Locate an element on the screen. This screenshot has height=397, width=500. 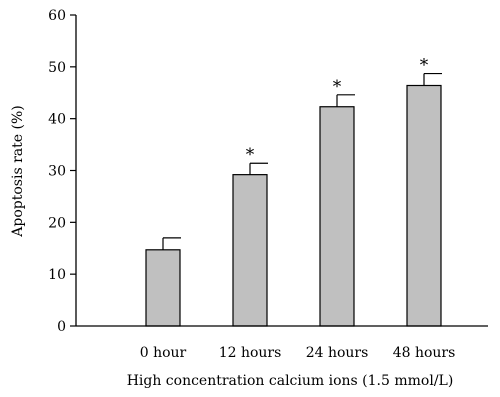
y-tick-label: 60 is located at coordinates (57, 16).